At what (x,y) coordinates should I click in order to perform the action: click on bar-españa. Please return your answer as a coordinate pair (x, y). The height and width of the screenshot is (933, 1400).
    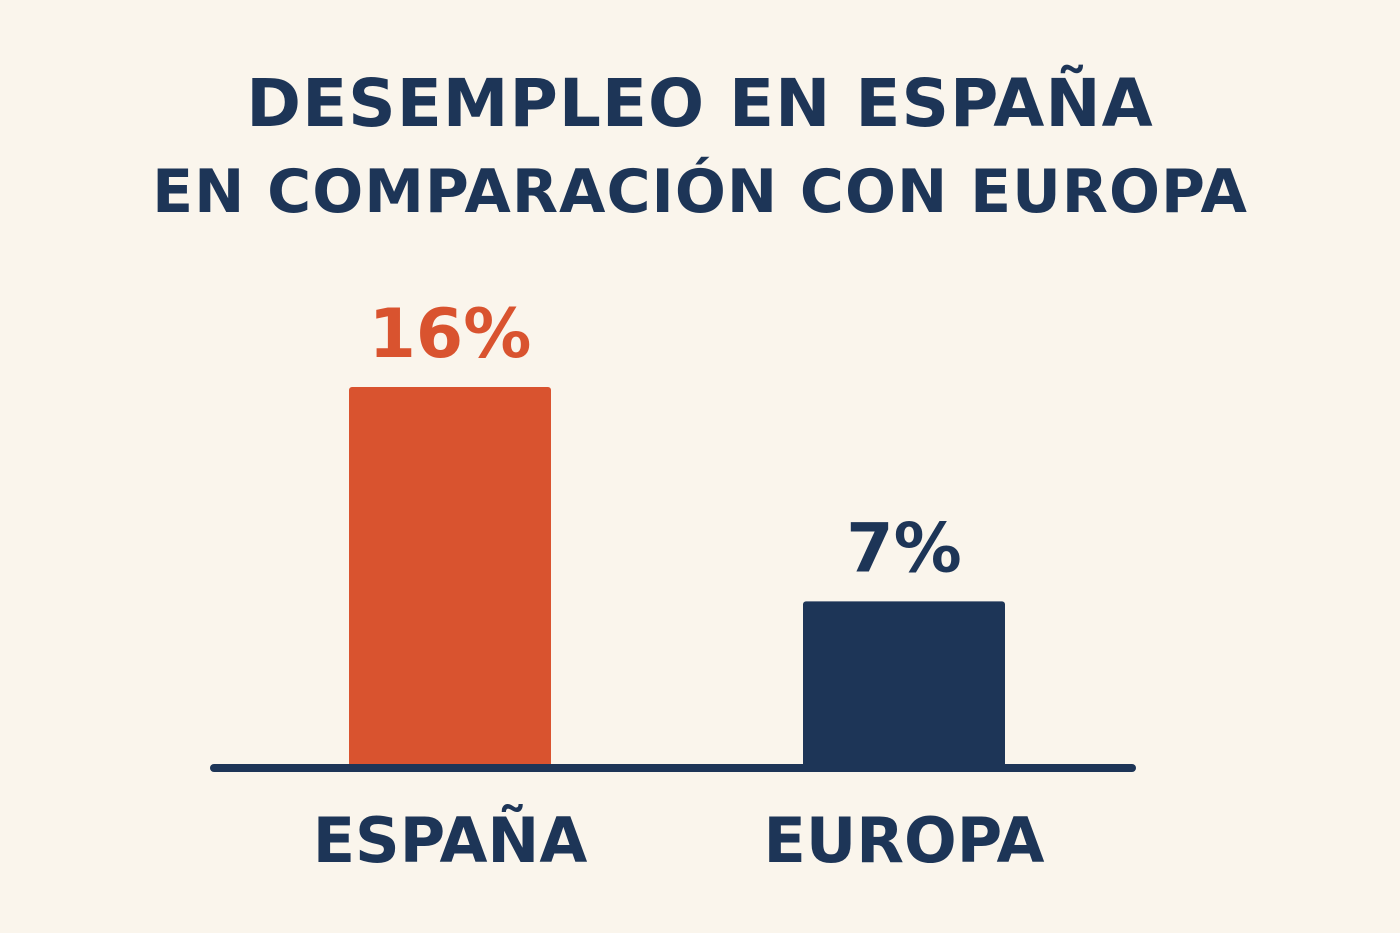
    Looking at the image, I should click on (450, 577).